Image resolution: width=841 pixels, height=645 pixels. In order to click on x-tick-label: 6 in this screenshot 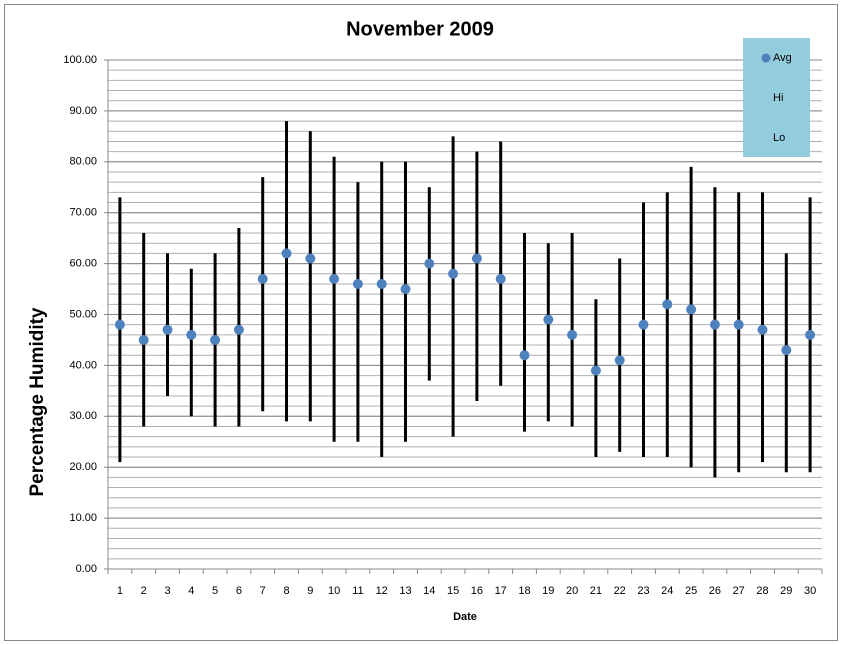, I will do `click(239, 591)`.